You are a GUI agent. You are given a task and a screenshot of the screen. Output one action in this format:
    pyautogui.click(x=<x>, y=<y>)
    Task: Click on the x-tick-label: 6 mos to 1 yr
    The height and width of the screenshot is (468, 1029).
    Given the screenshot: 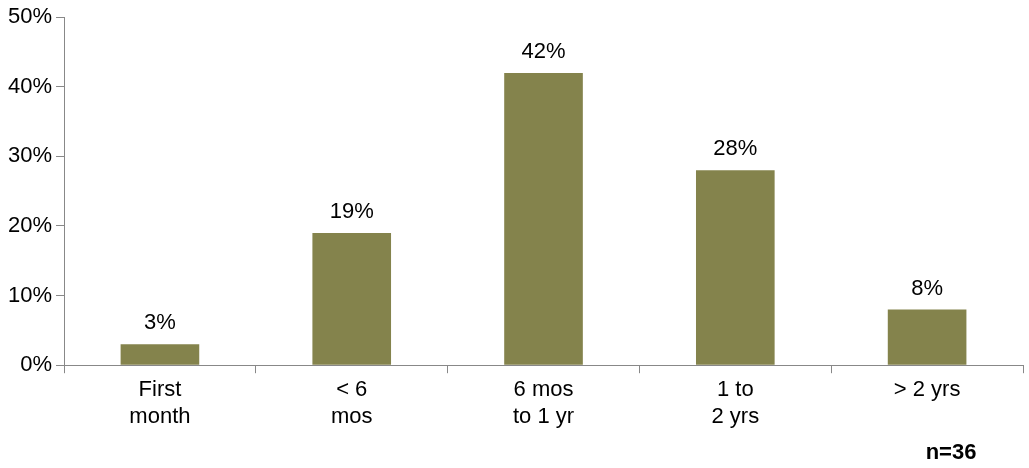 What is the action you would take?
    pyautogui.click(x=543, y=402)
    